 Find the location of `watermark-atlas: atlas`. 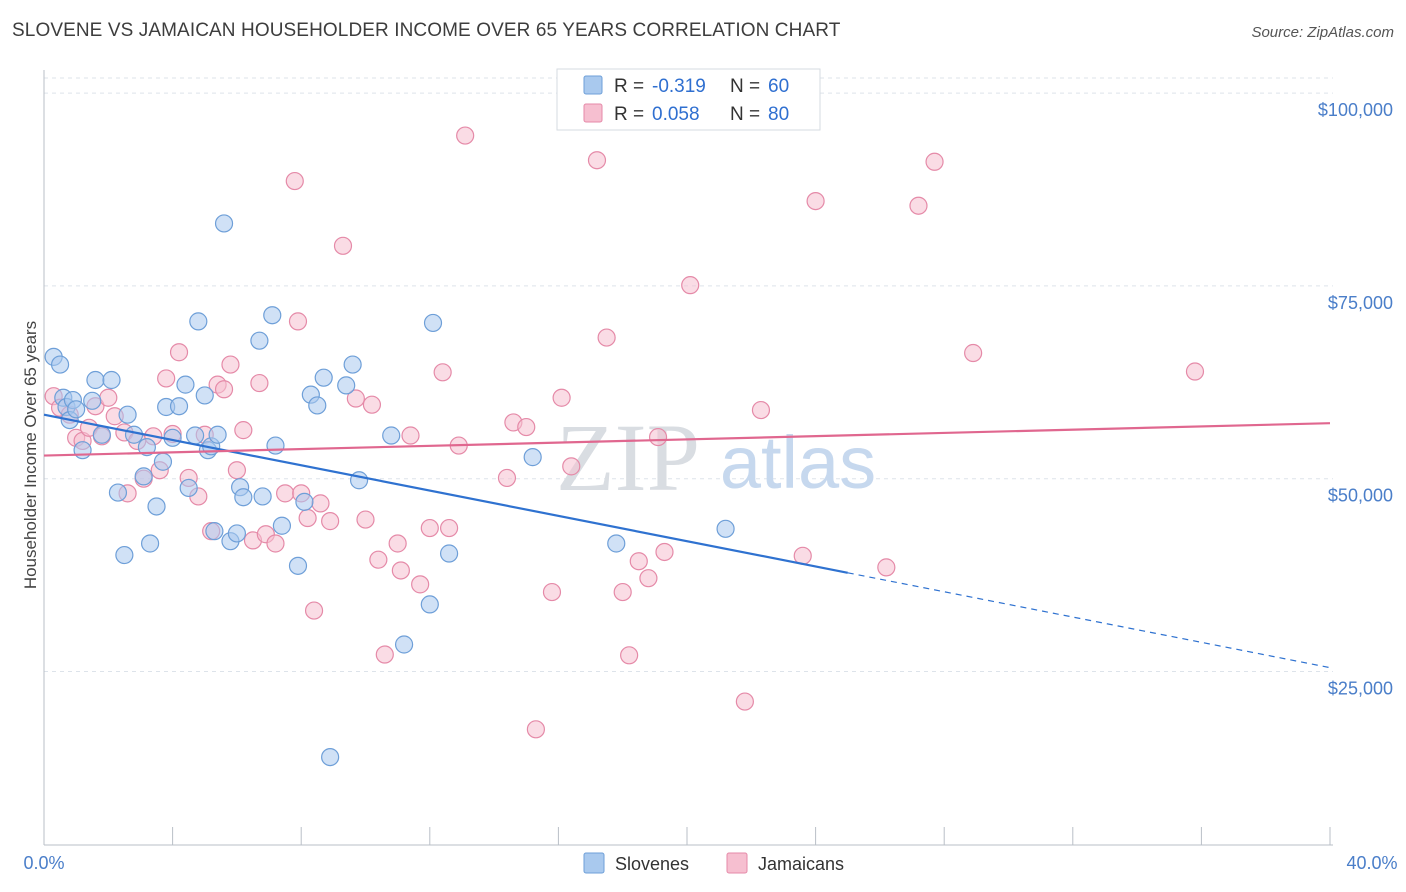

watermark-atlas: atlas is located at coordinates (798, 462).